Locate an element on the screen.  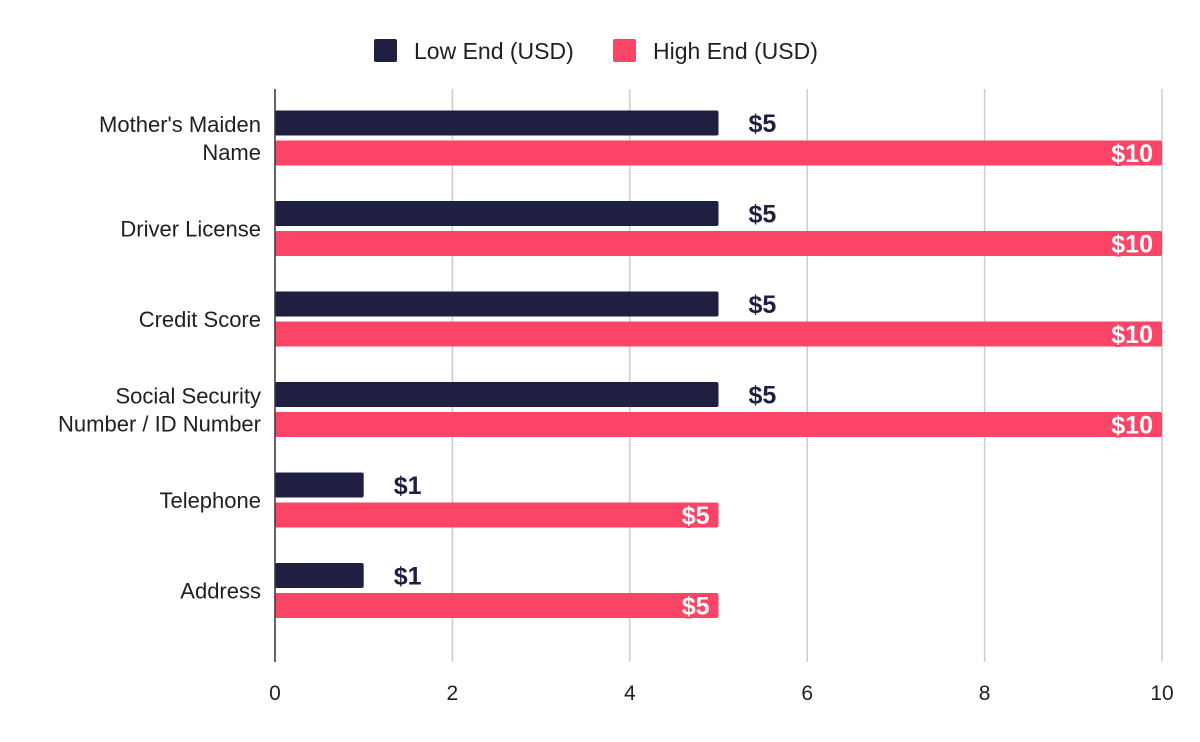
x-tick-labels: 0 2 4 6 8 10 is located at coordinates (721, 693).